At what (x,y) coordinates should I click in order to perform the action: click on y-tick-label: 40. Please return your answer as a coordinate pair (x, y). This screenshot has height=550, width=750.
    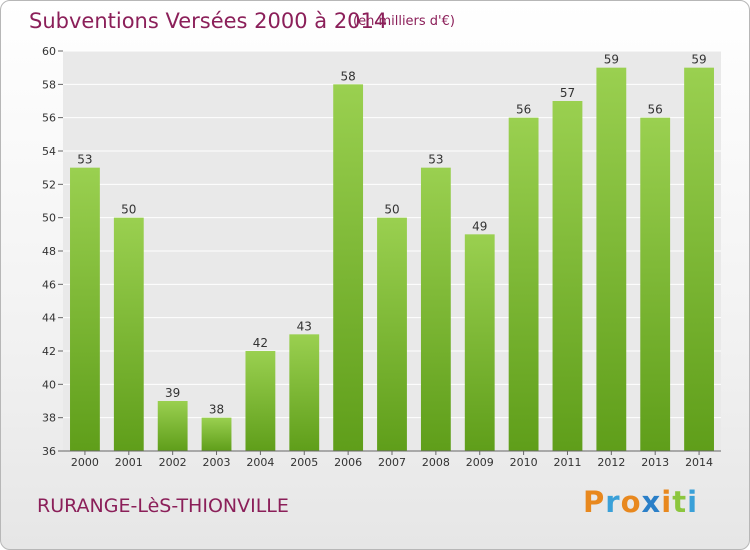
    Looking at the image, I should click on (49, 384).